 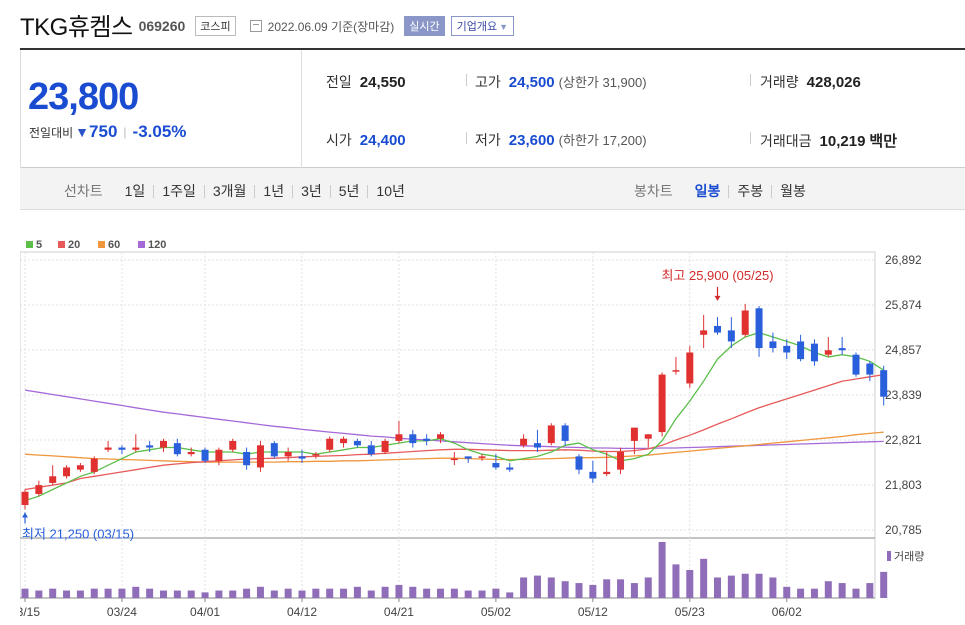 What do you see at coordinates (179, 191) in the screenshot?
I see `period-1w: 1주일` at bounding box center [179, 191].